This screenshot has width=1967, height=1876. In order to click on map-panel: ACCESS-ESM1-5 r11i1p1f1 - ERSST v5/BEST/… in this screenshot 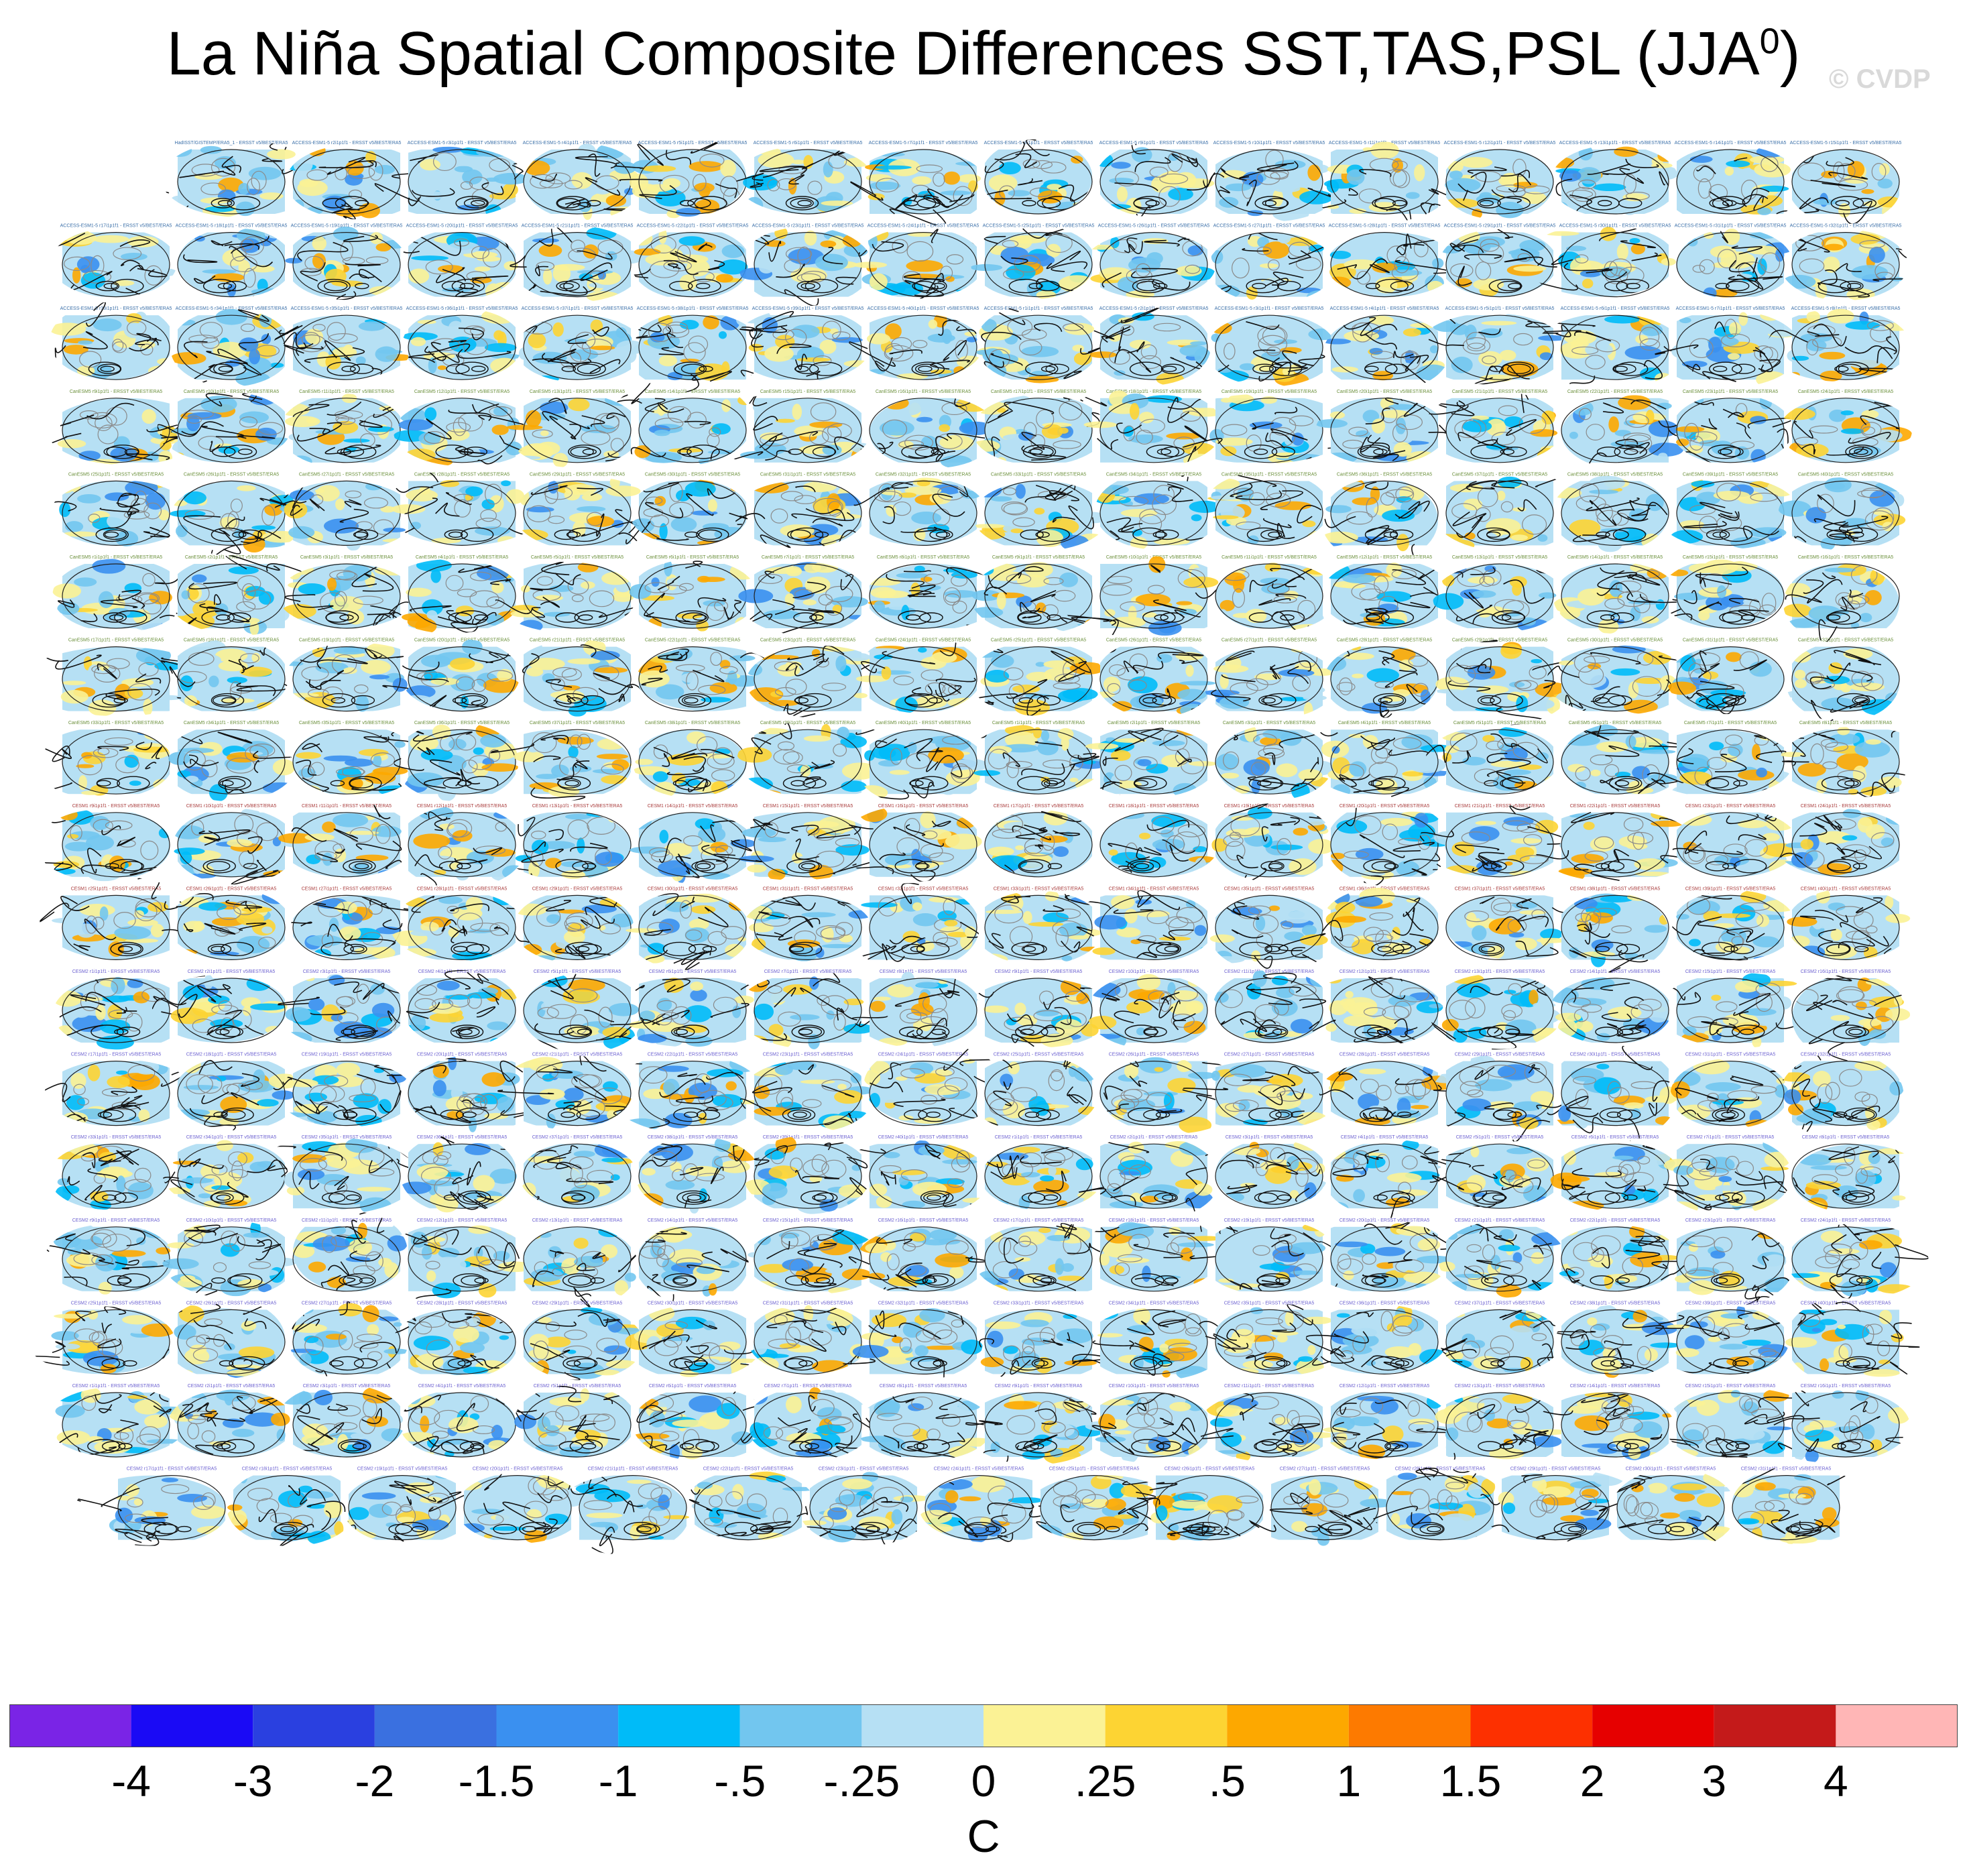, I will do `click(1379, 182)`.